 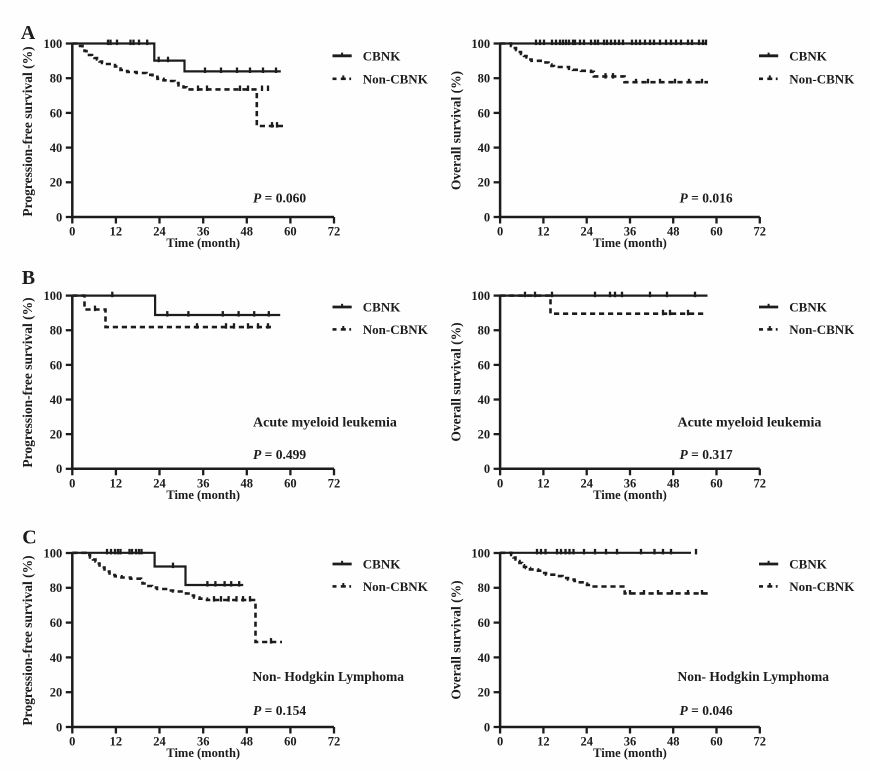 I want to click on svg-text: B, so click(x=28, y=278).